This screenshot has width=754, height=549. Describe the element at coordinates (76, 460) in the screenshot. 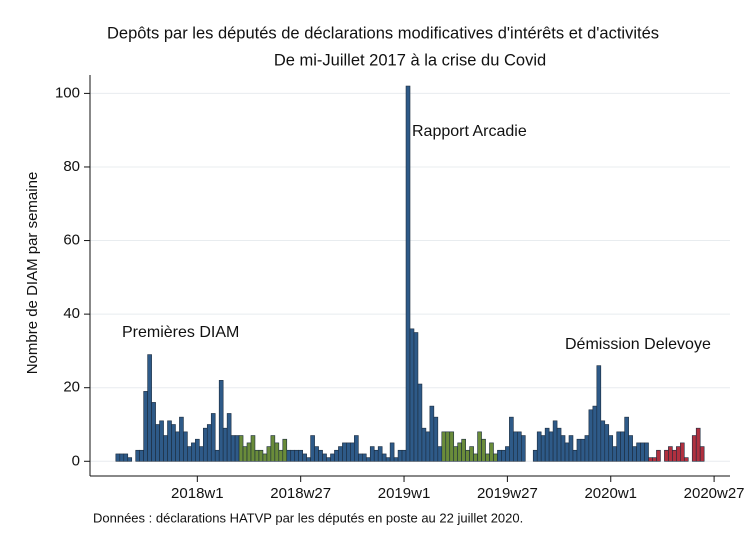

I see `y-tick-label: 0` at that location.